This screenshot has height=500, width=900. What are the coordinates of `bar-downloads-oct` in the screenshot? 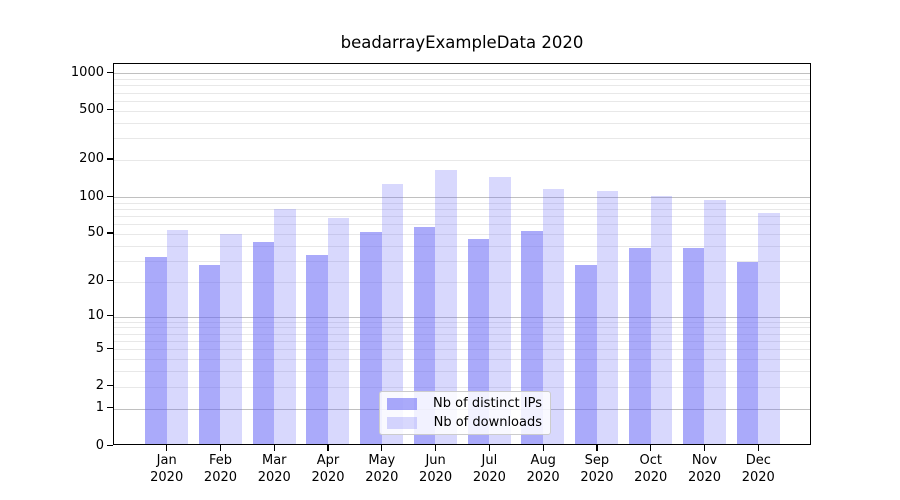 It's located at (661, 319).